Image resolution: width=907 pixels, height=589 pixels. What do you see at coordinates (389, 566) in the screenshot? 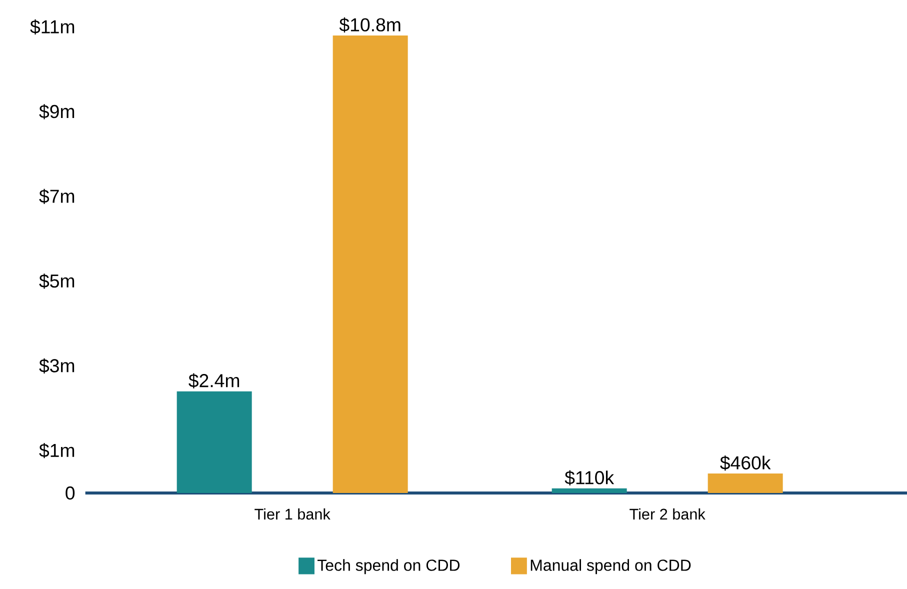
I see `legend-label: Tech spend on CDD` at bounding box center [389, 566].